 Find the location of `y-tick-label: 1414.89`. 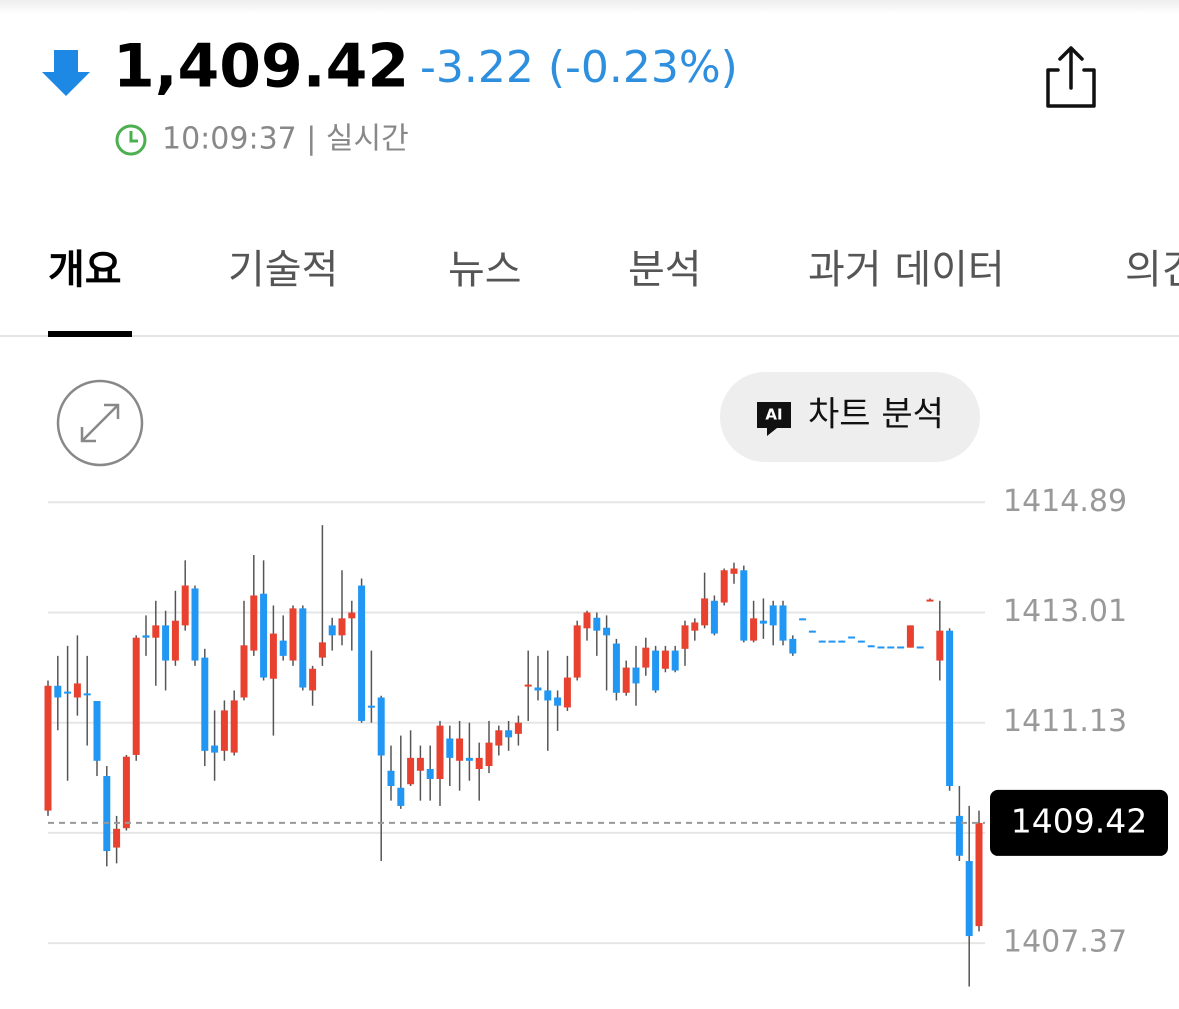

y-tick-label: 1414.89 is located at coordinates (1065, 501).